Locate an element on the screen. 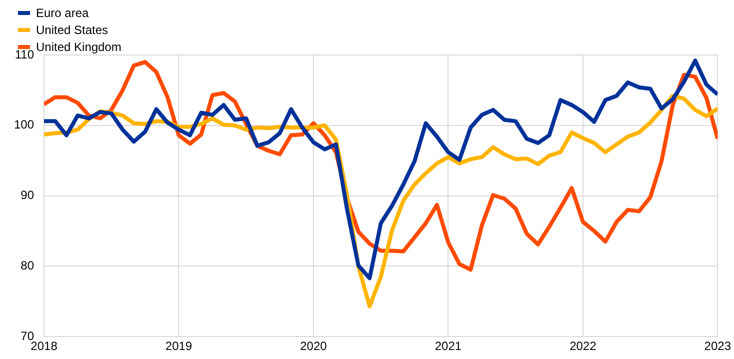 The image size is (734, 359). x-tick-label: 2022 is located at coordinates (583, 346).